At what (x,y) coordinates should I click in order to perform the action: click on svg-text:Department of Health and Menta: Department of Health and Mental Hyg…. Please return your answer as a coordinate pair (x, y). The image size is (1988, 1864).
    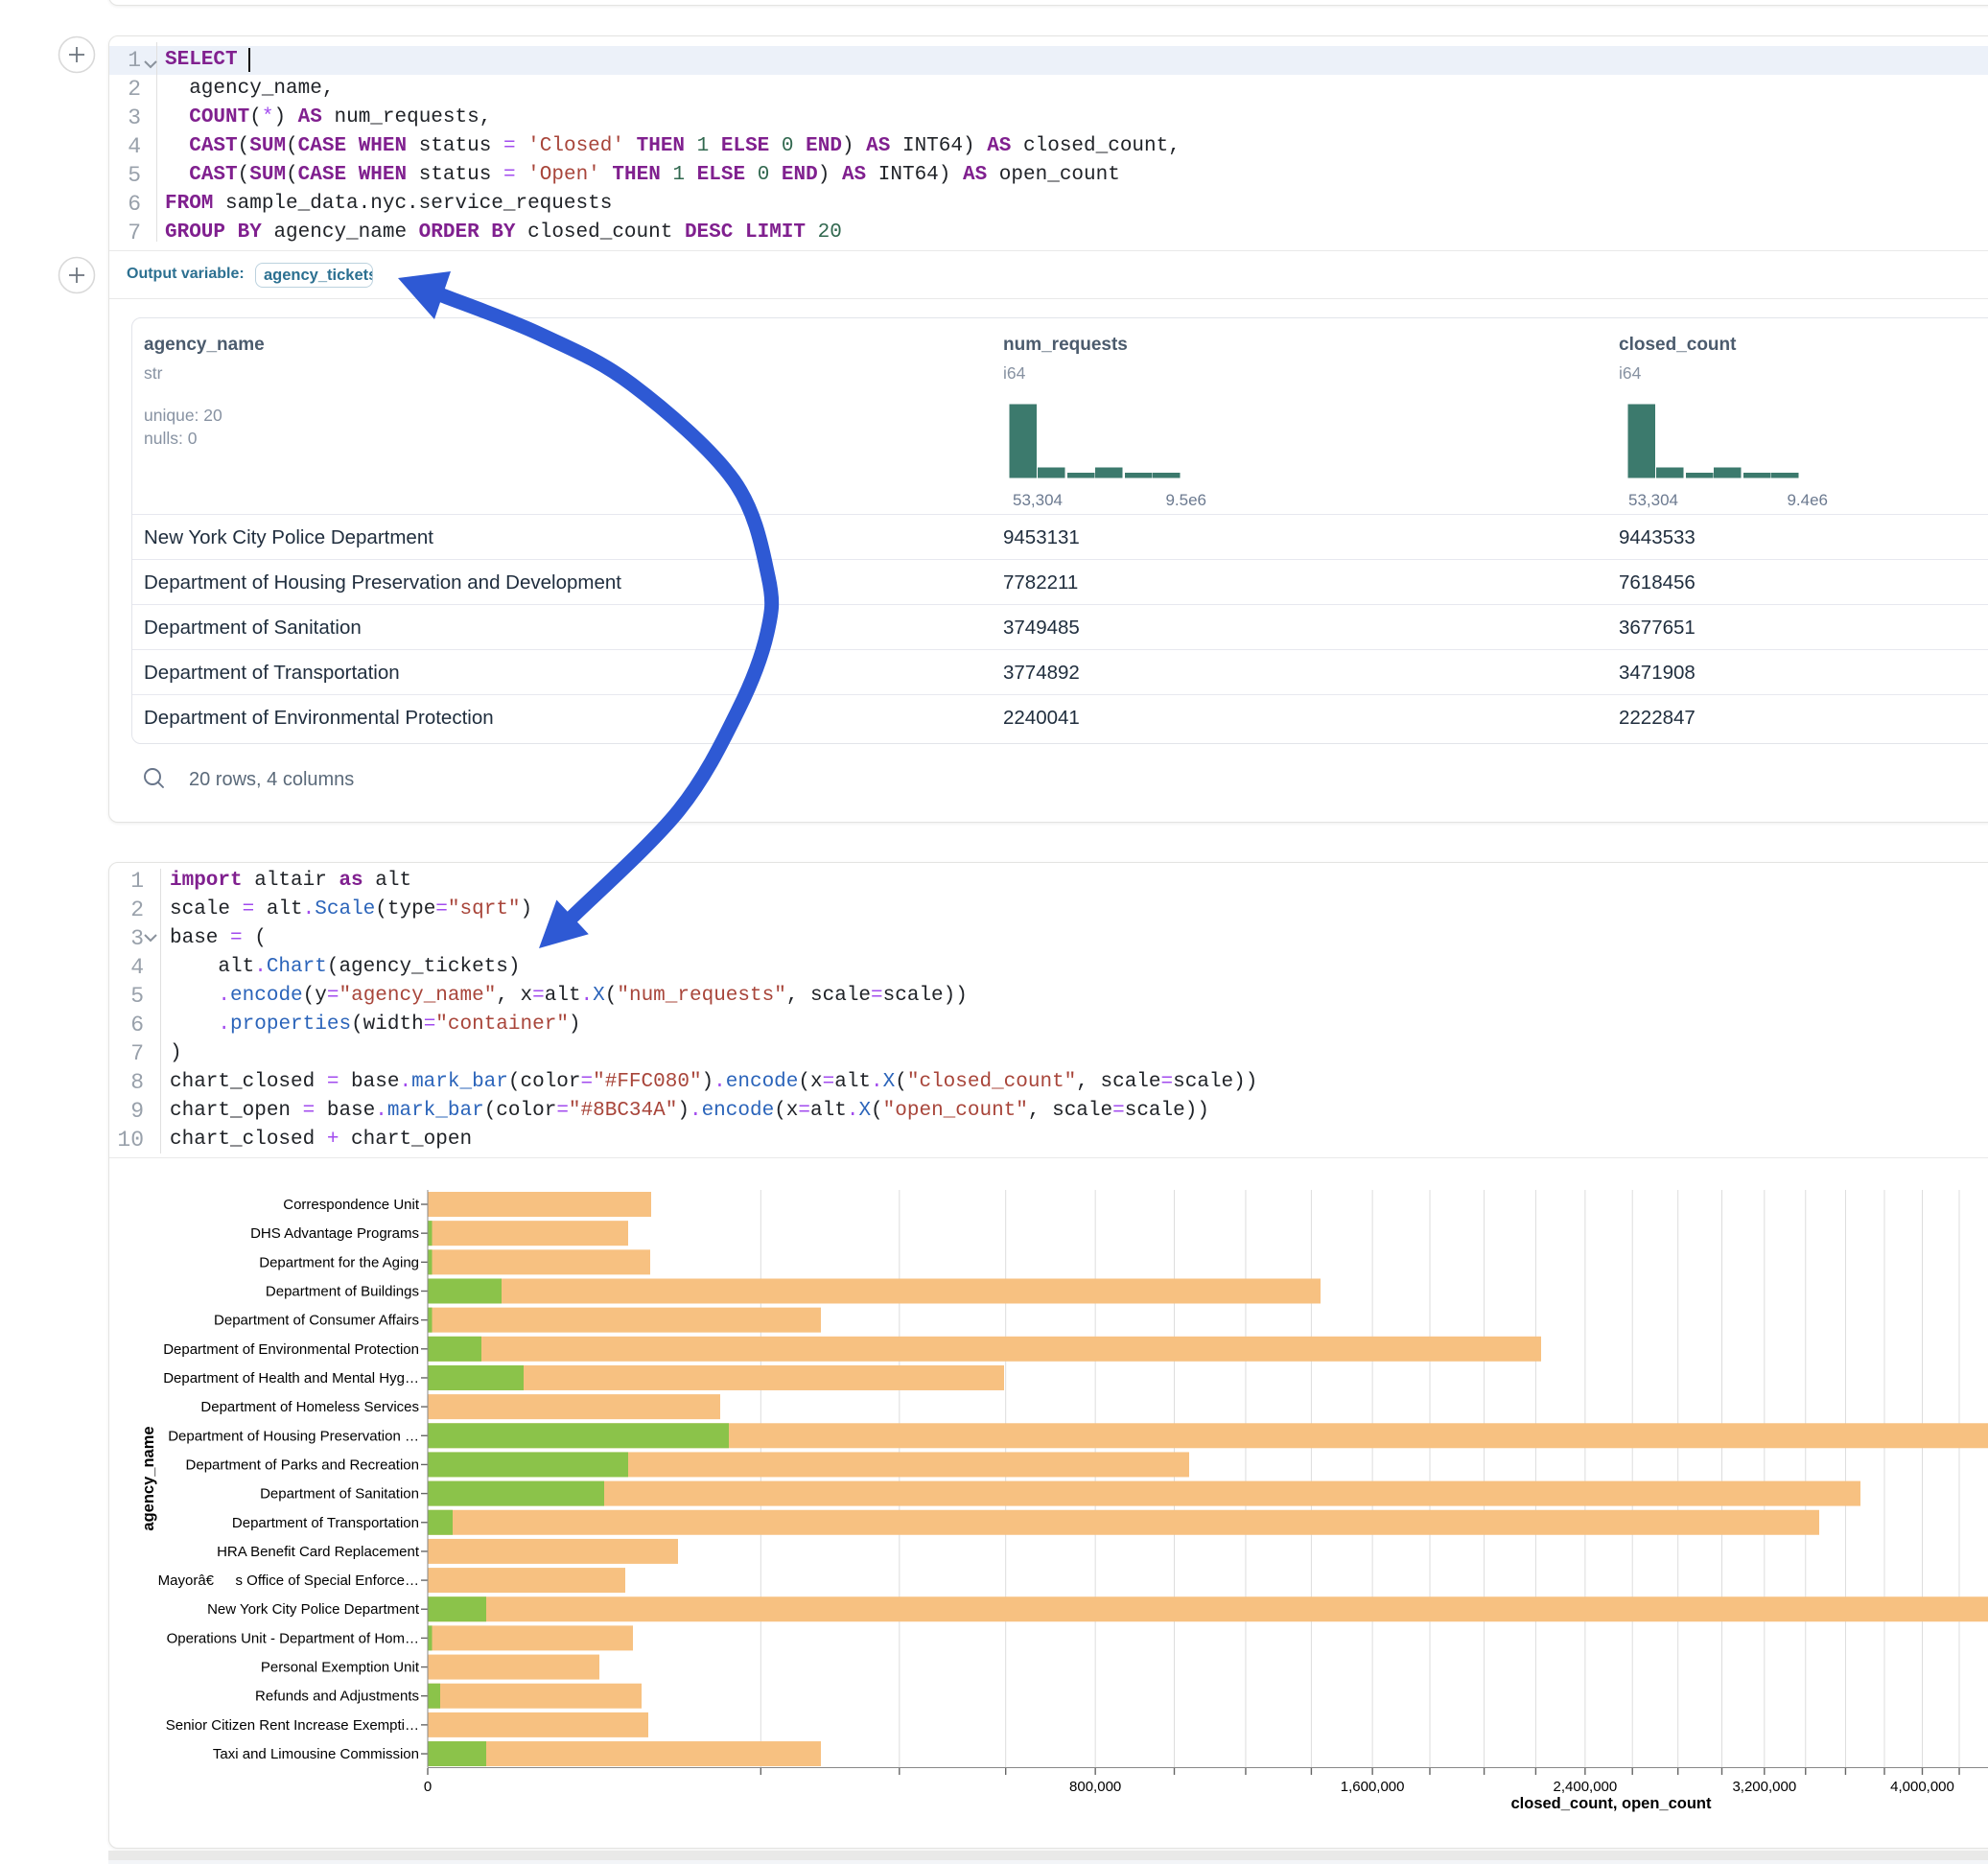
    Looking at the image, I should click on (291, 1378).